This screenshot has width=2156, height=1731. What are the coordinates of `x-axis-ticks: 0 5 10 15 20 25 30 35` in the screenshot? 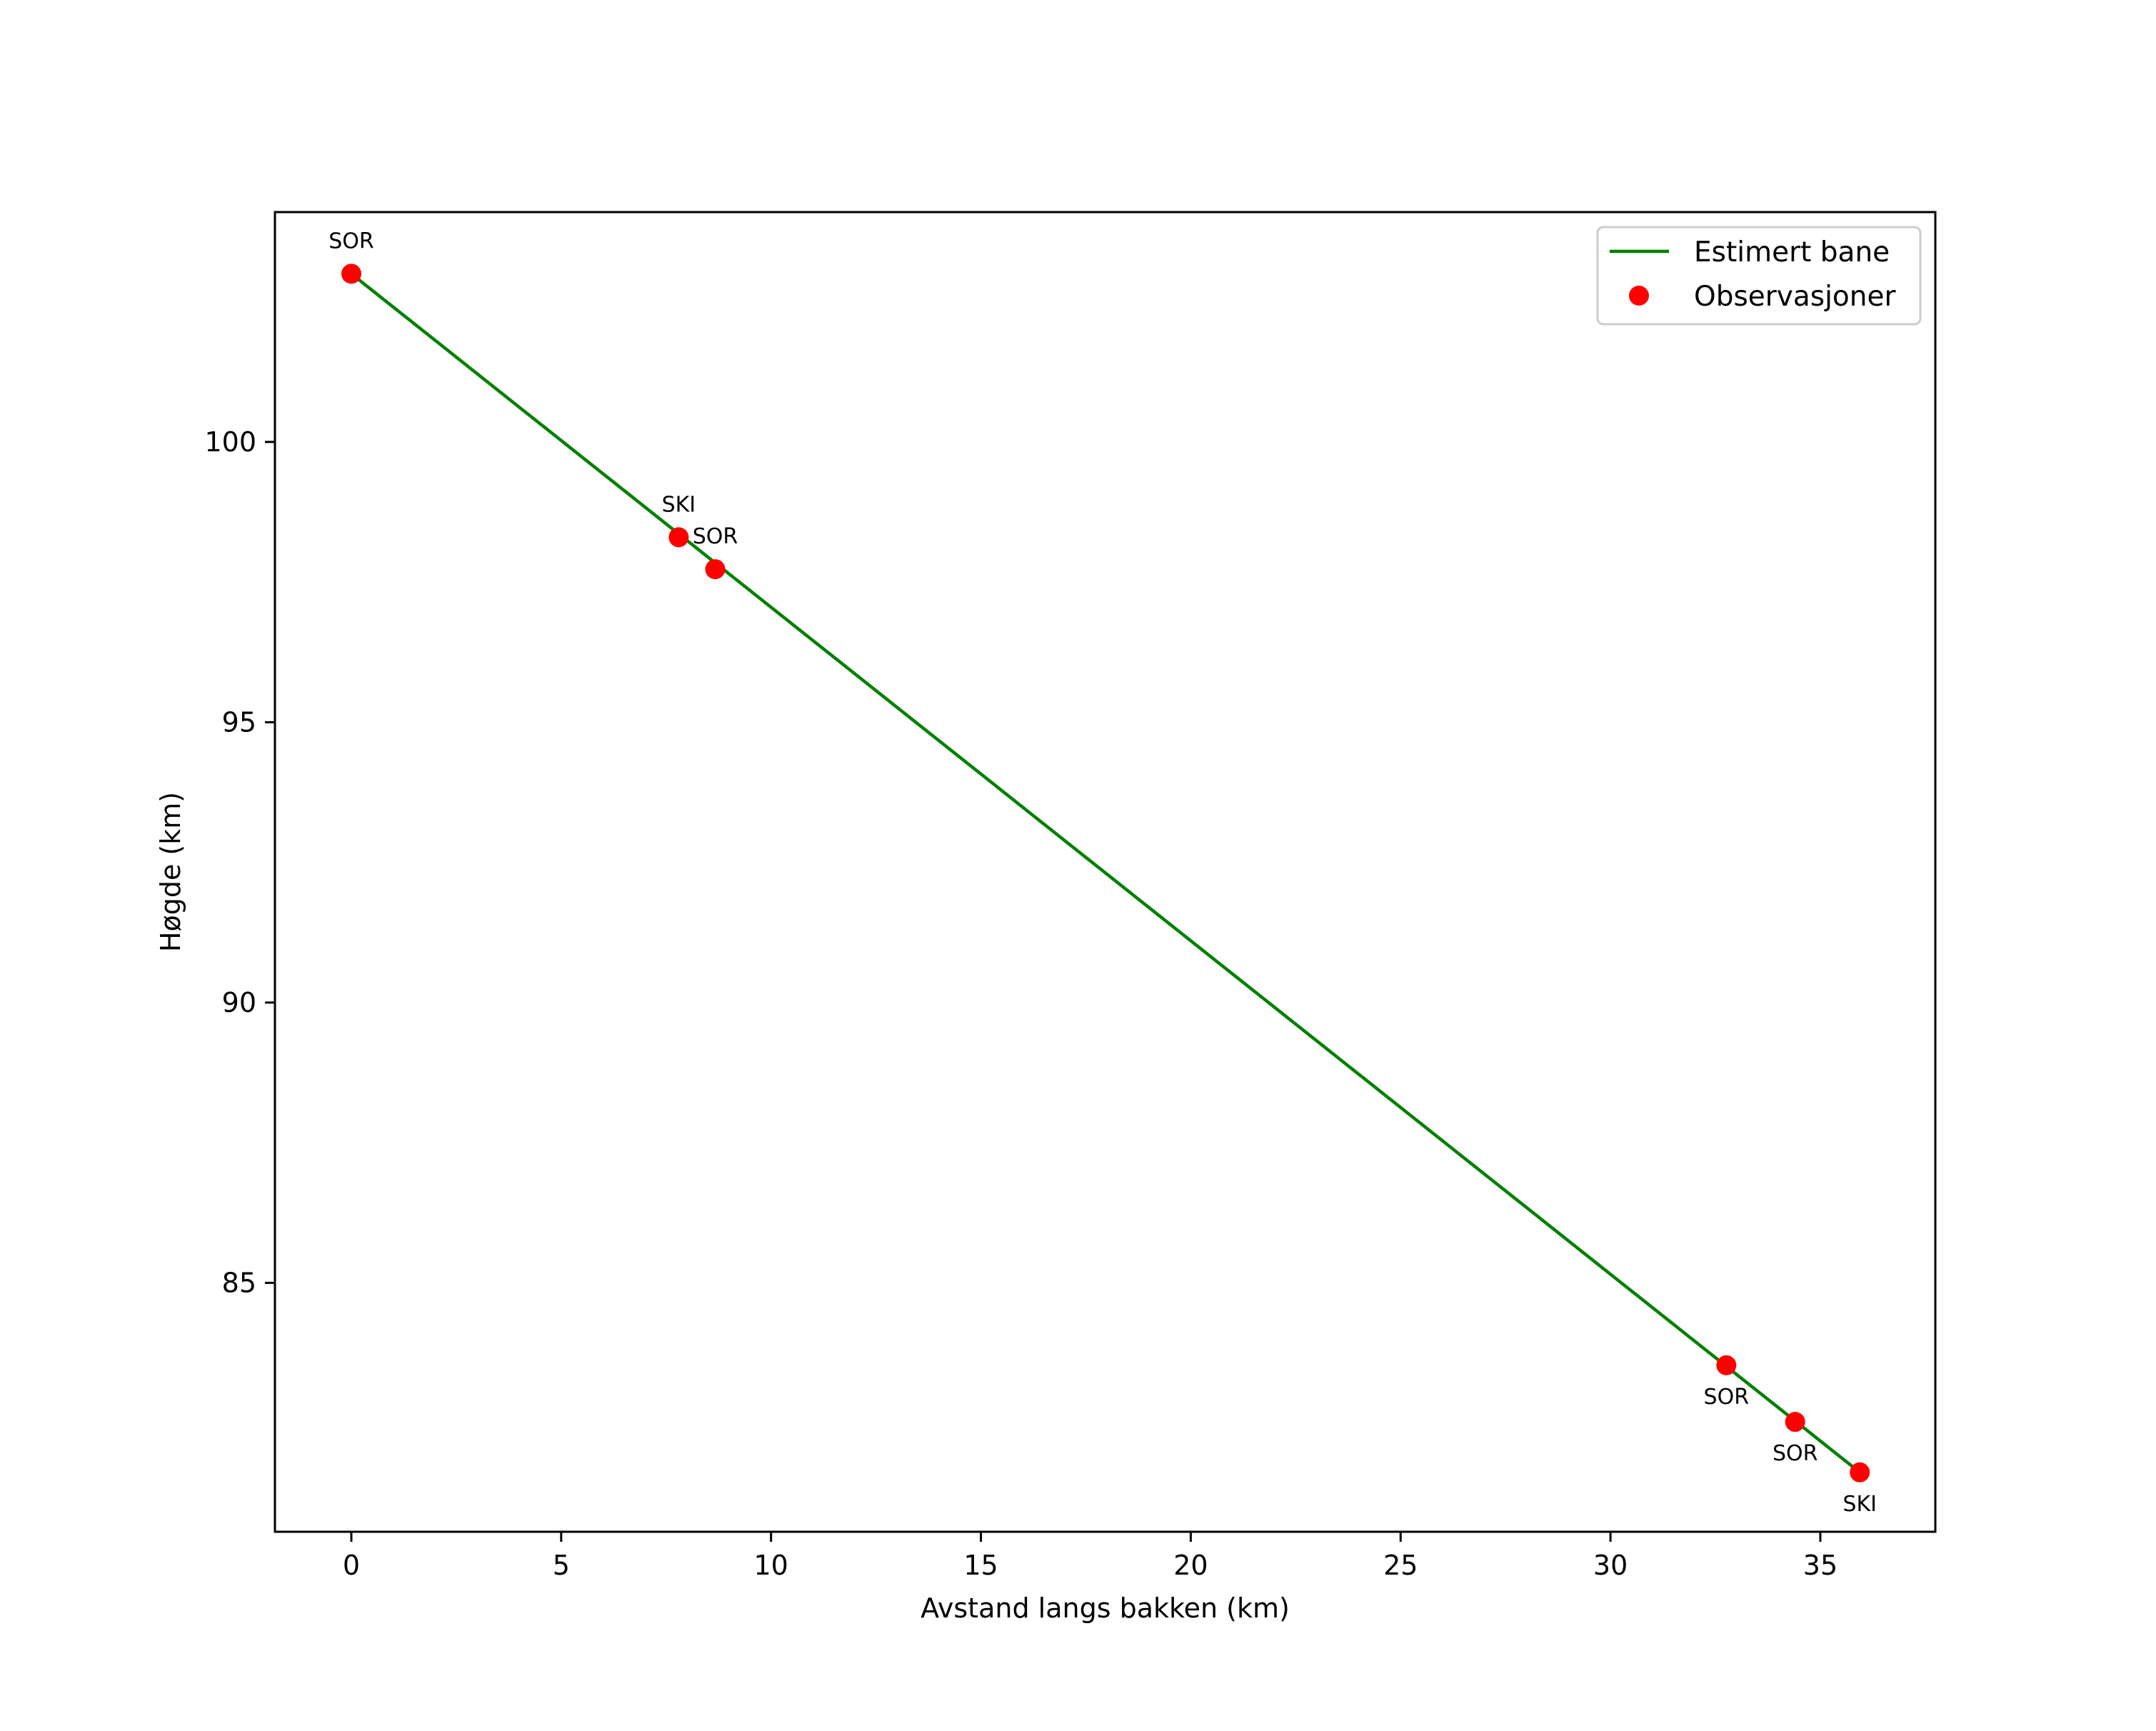 It's located at (1090, 1556).